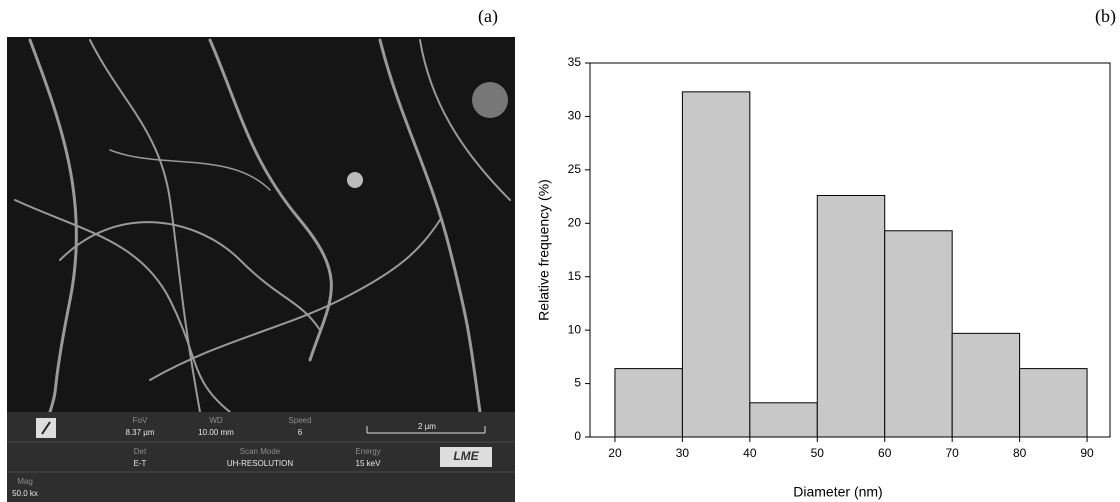  What do you see at coordinates (260, 451) in the screenshot?
I see `info-label: Scan Mode` at bounding box center [260, 451].